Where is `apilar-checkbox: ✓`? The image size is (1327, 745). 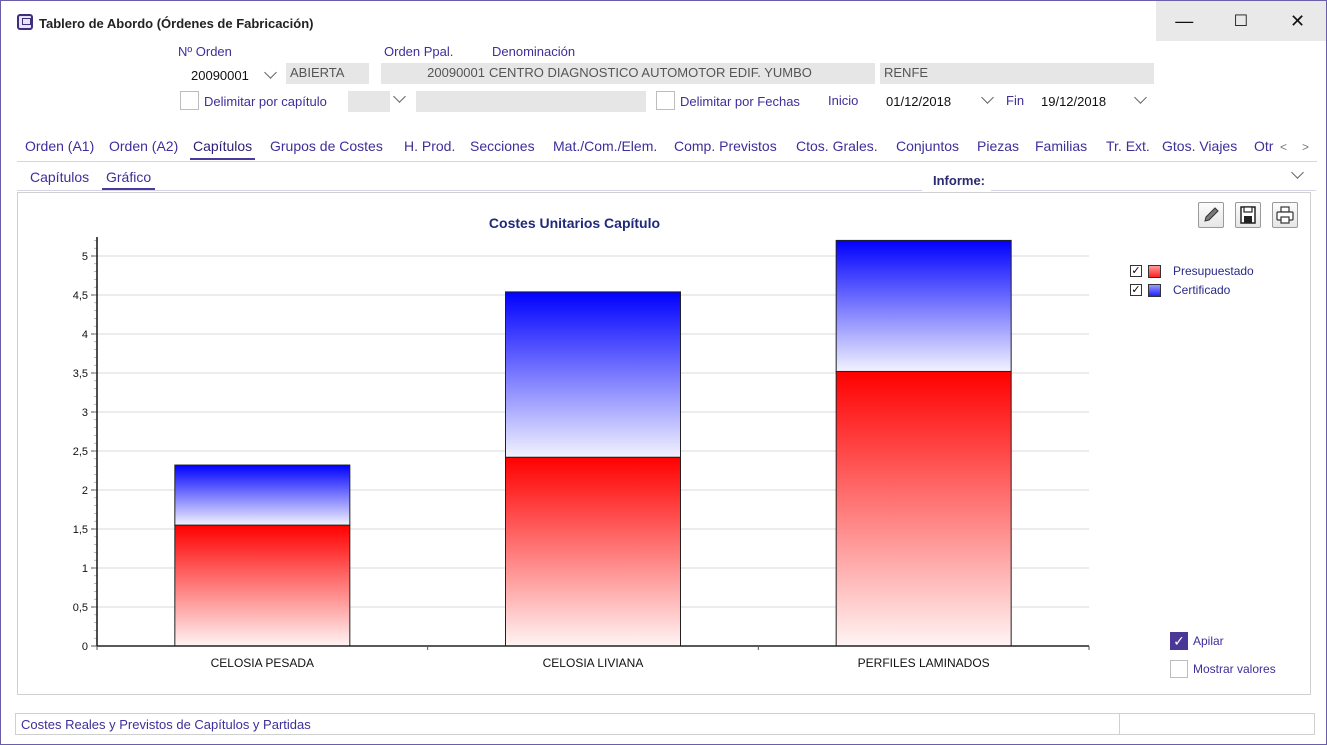
apilar-checkbox: ✓ is located at coordinates (1179, 641).